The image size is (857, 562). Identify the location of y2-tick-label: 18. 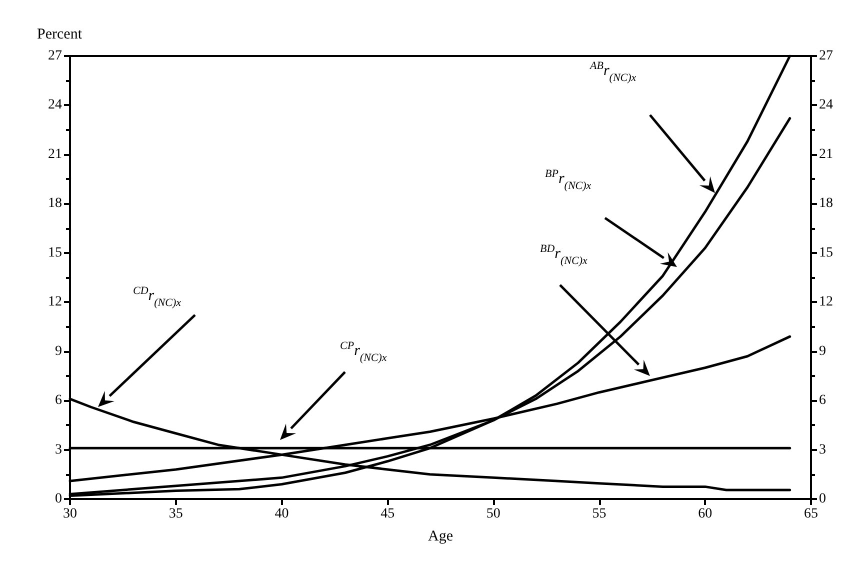
(826, 204).